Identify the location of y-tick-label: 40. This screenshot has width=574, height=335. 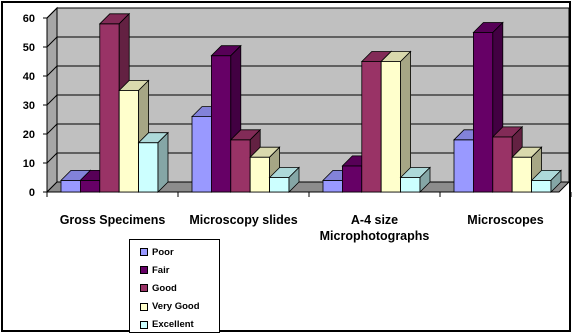
(29, 77).